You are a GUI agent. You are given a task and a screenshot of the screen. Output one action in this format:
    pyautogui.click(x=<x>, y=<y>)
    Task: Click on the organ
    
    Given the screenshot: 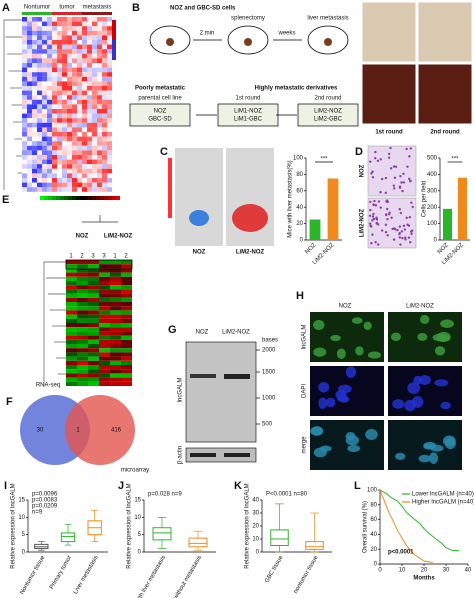 What is the action you would take?
    pyautogui.click(x=170, y=42)
    